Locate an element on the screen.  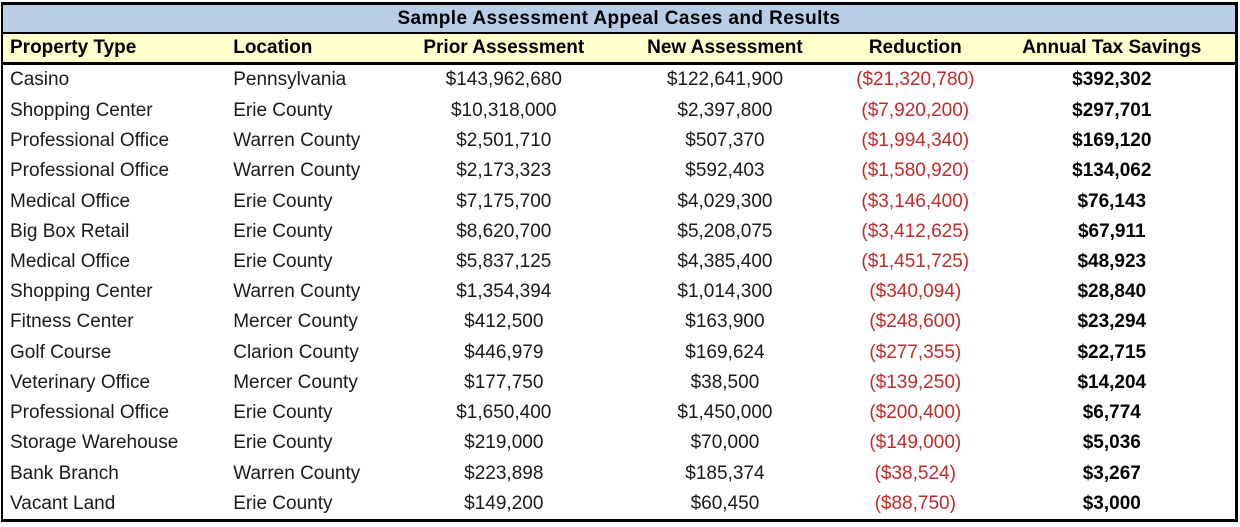
new-assessment-cell: $5,208,075 is located at coordinates (725, 231).